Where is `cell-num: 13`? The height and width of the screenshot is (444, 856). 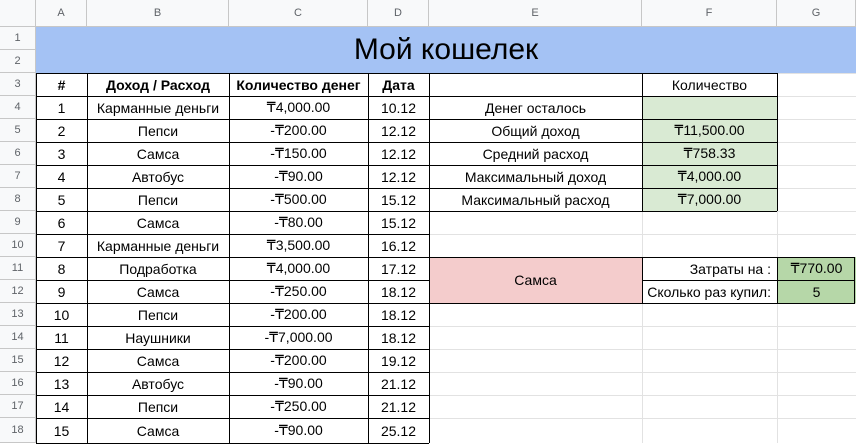 cell-num: 13 is located at coordinates (61, 383).